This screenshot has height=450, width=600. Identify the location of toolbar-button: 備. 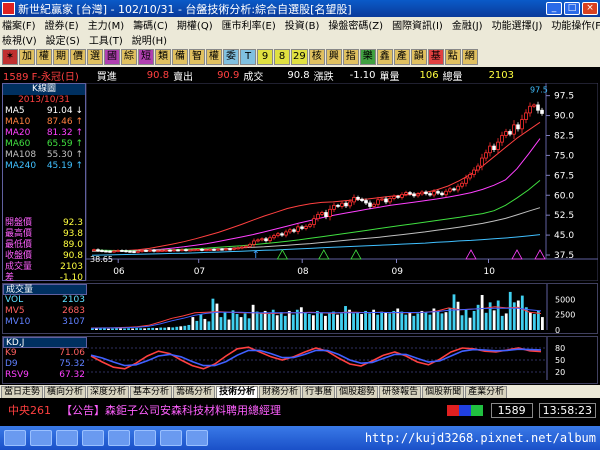
(180, 57).